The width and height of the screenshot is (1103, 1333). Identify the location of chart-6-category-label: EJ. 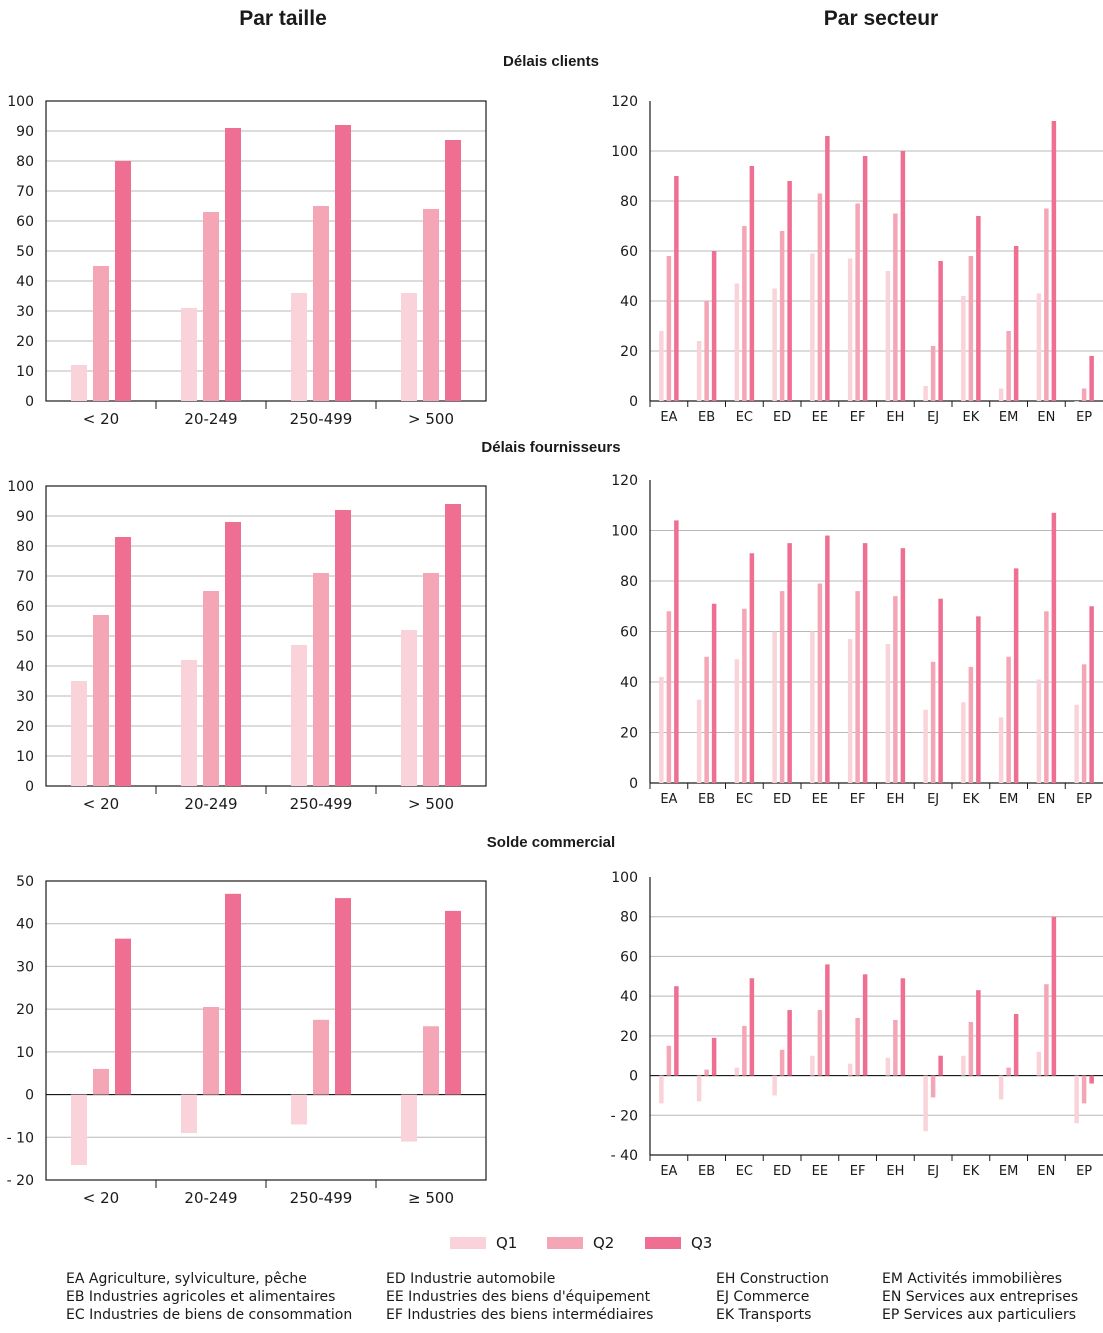
(933, 1171).